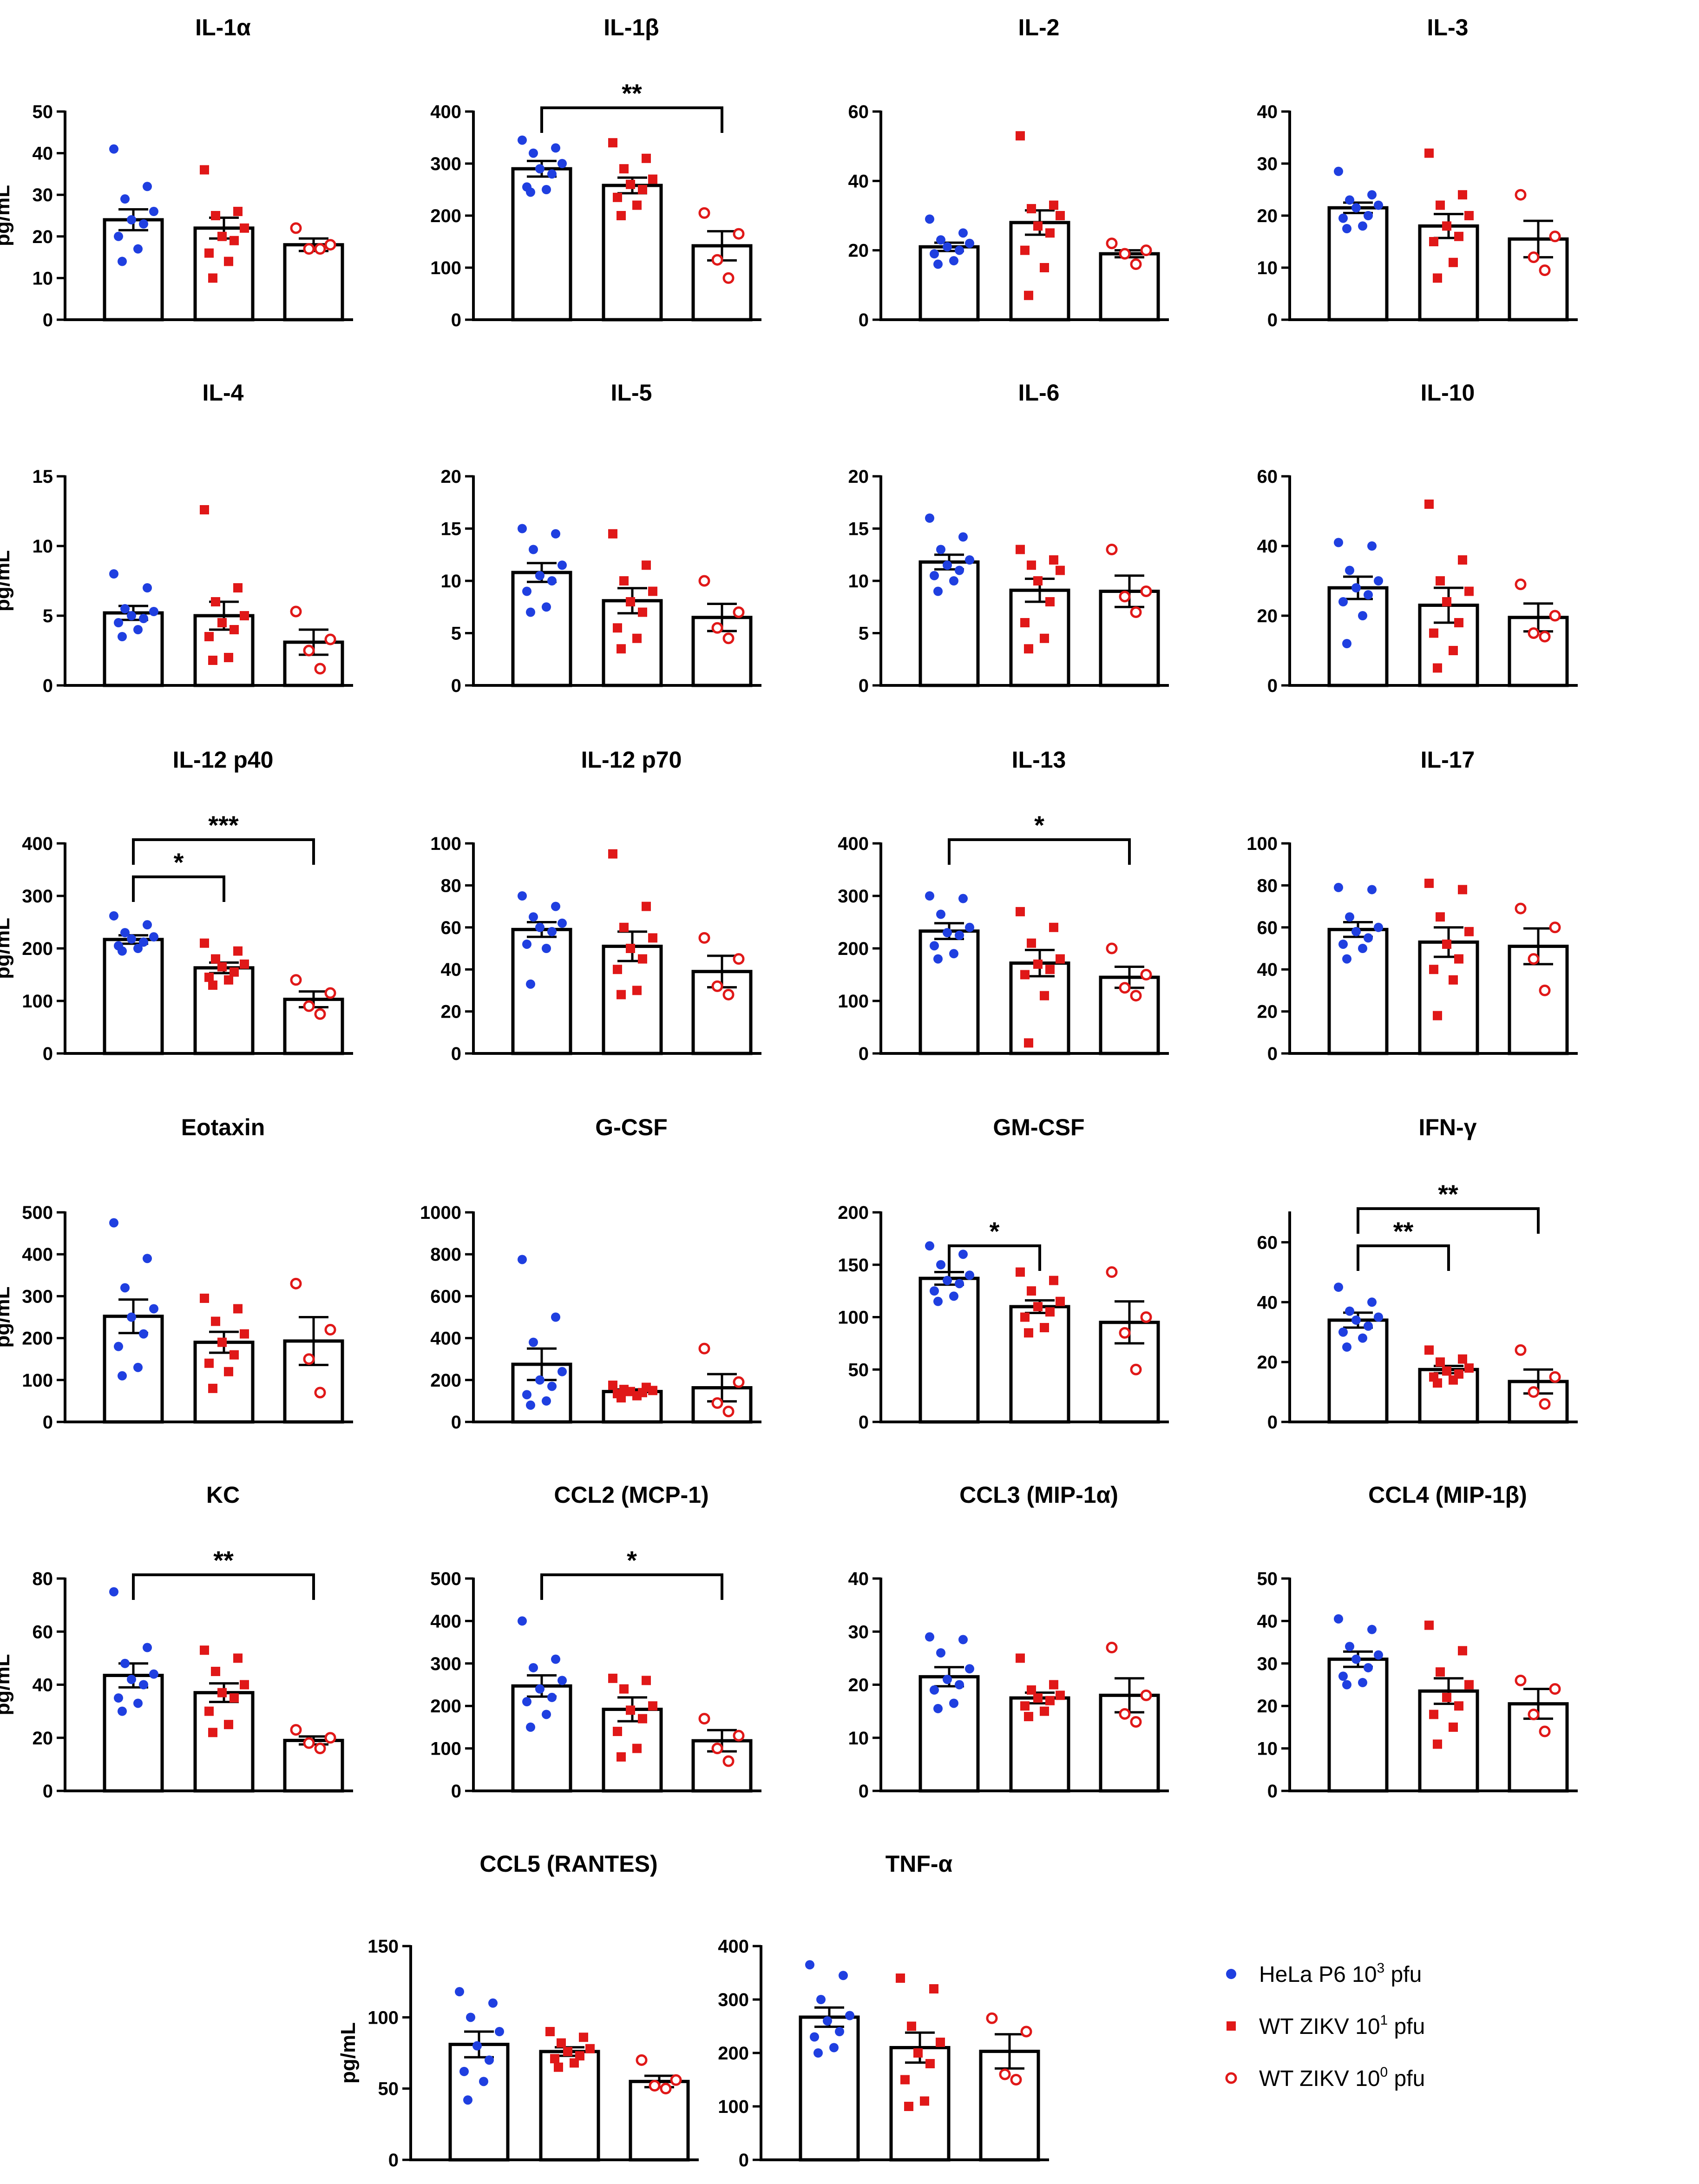 Image resolution: width=1699 pixels, height=2184 pixels. What do you see at coordinates (223, 393) in the screenshot?
I see `chart-title: IL-4` at bounding box center [223, 393].